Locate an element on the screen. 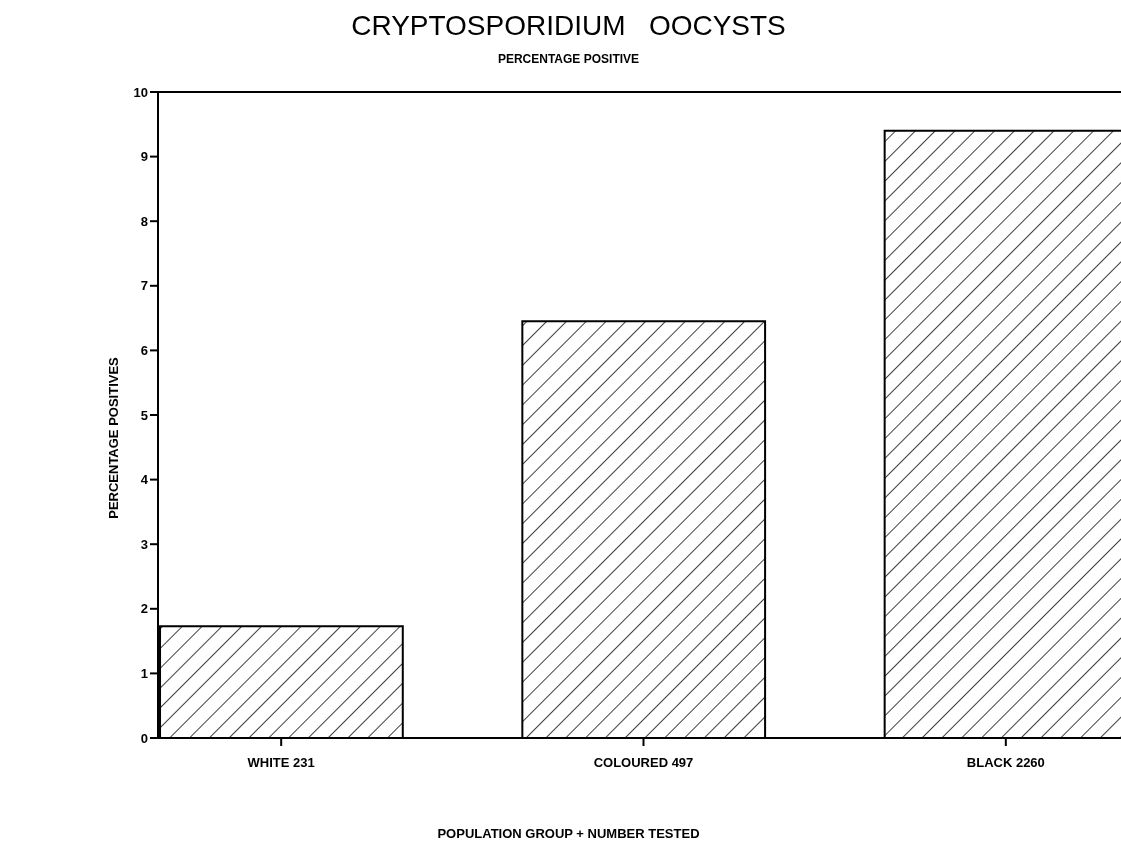 This screenshot has height=866, width=1121. x-tick-label: COLOURED 497 is located at coordinates (643, 763).